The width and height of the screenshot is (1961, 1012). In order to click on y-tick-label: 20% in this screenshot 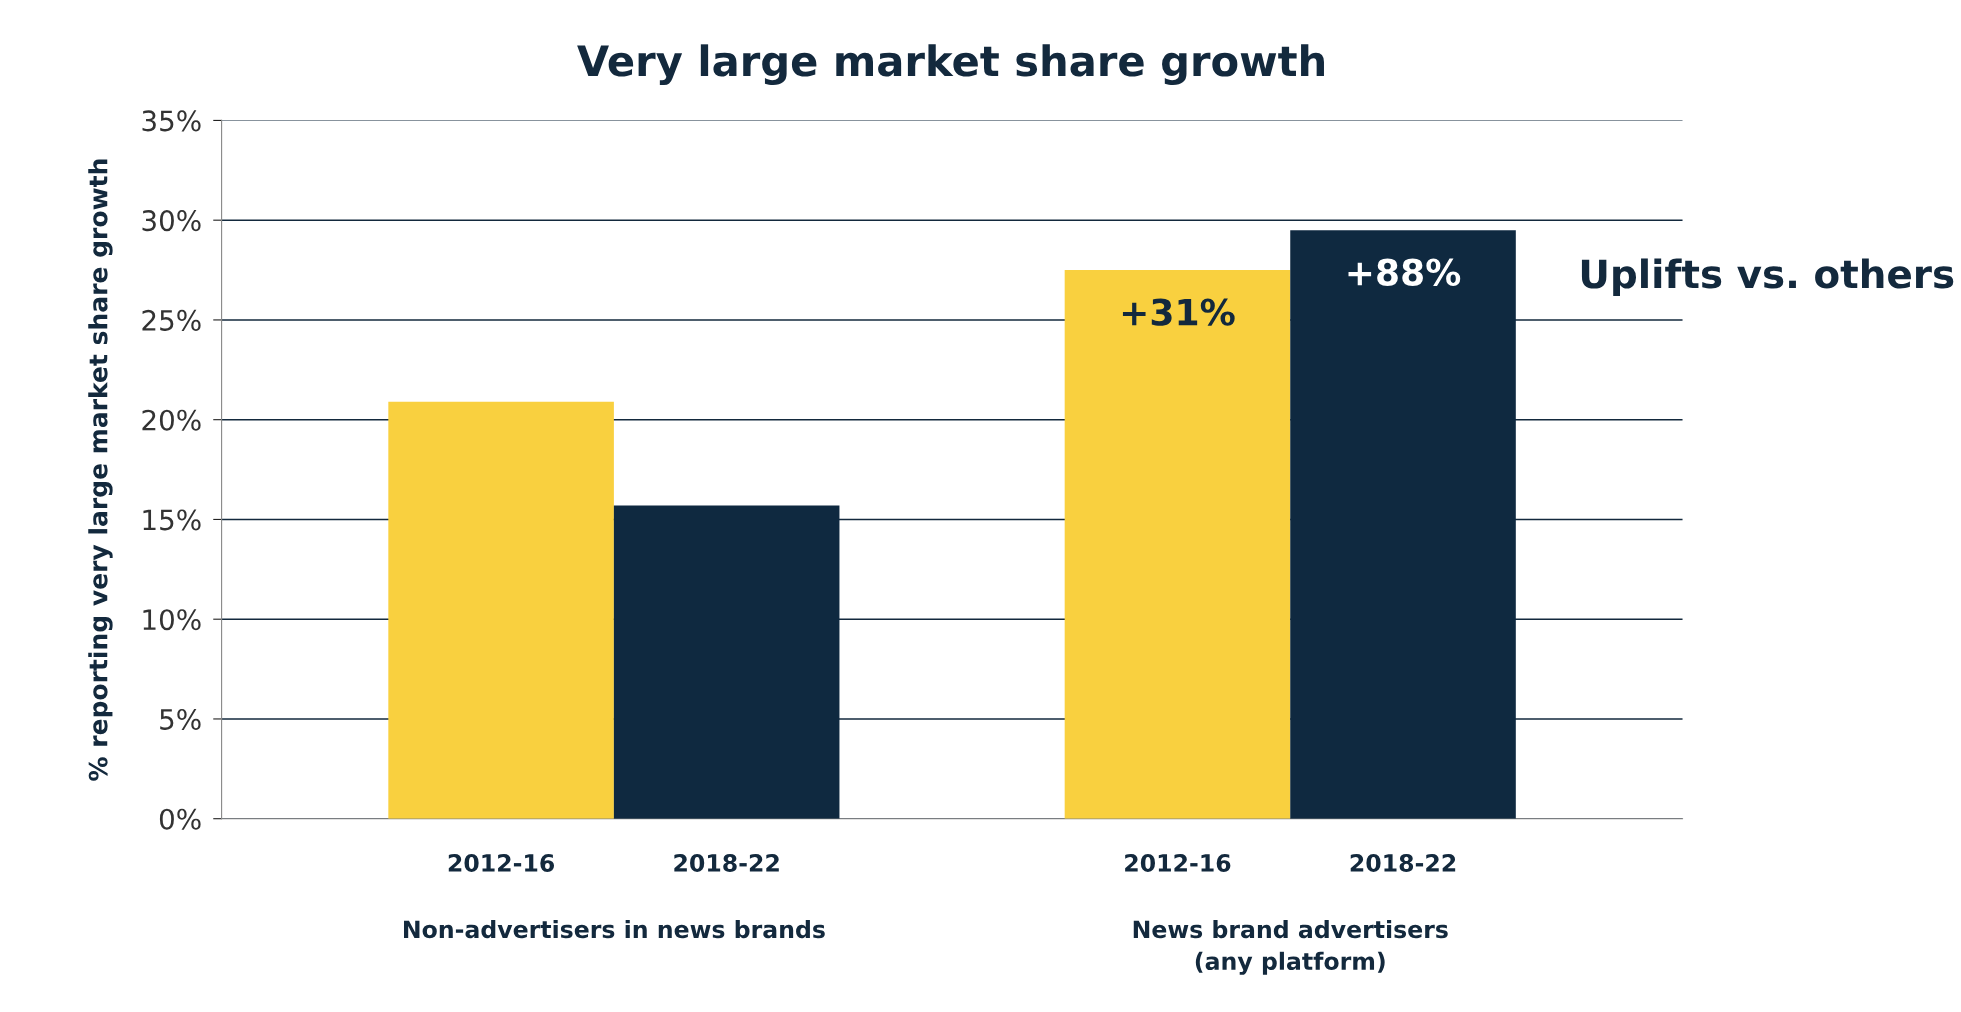, I will do `click(171, 420)`.